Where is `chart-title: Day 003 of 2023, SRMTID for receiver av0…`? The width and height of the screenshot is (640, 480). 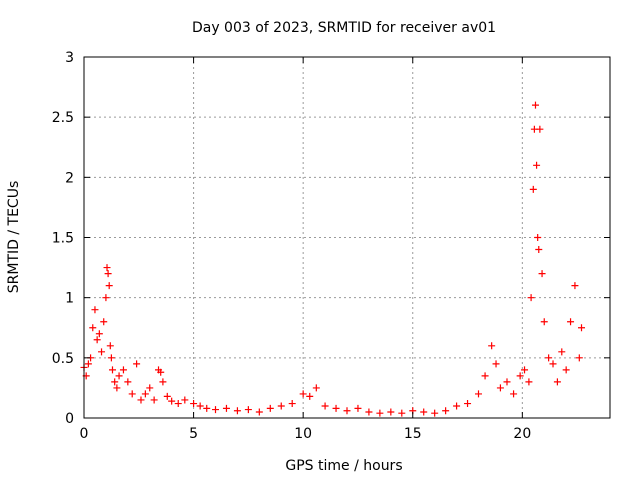
chart-title: Day 003 of 2023, SRMTID for receiver av0… is located at coordinates (344, 28).